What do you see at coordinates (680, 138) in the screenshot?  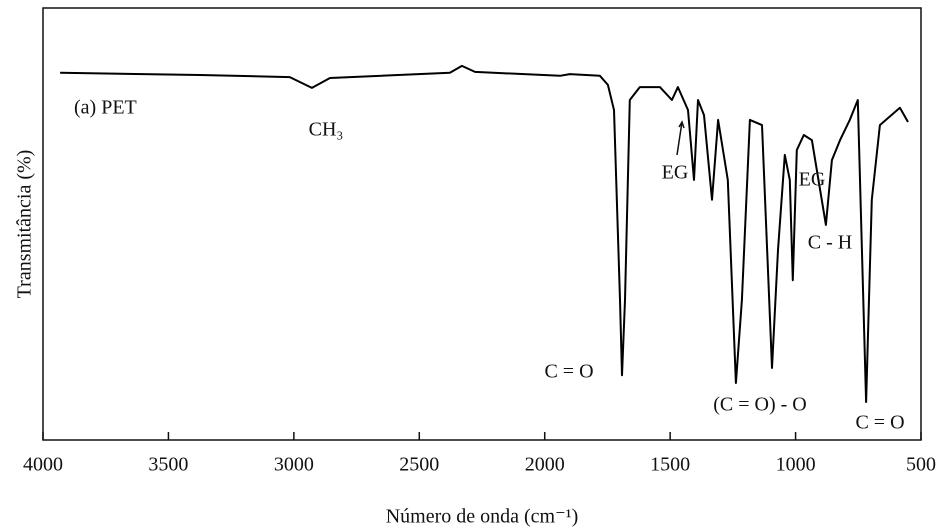 I see `arrow` at bounding box center [680, 138].